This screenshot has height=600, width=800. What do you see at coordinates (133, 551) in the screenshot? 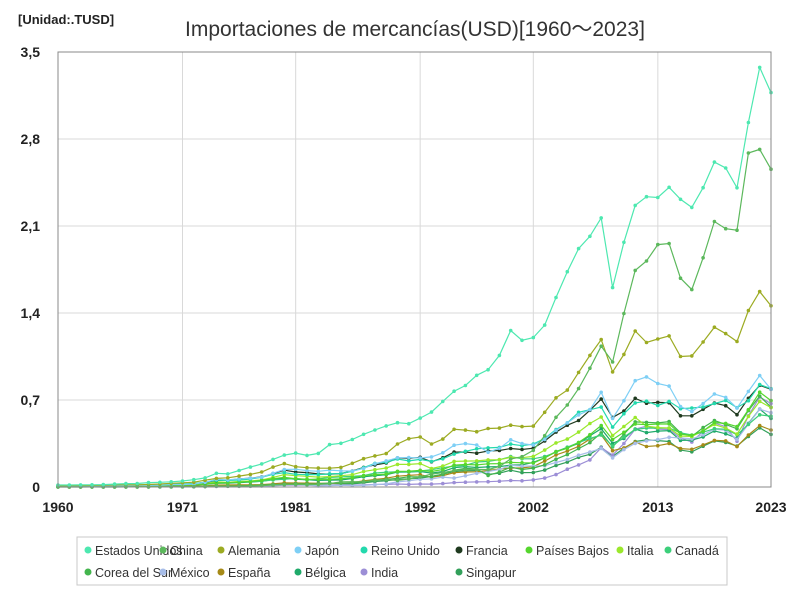
I see `legend-item: Estados Unidos` at bounding box center [133, 551].